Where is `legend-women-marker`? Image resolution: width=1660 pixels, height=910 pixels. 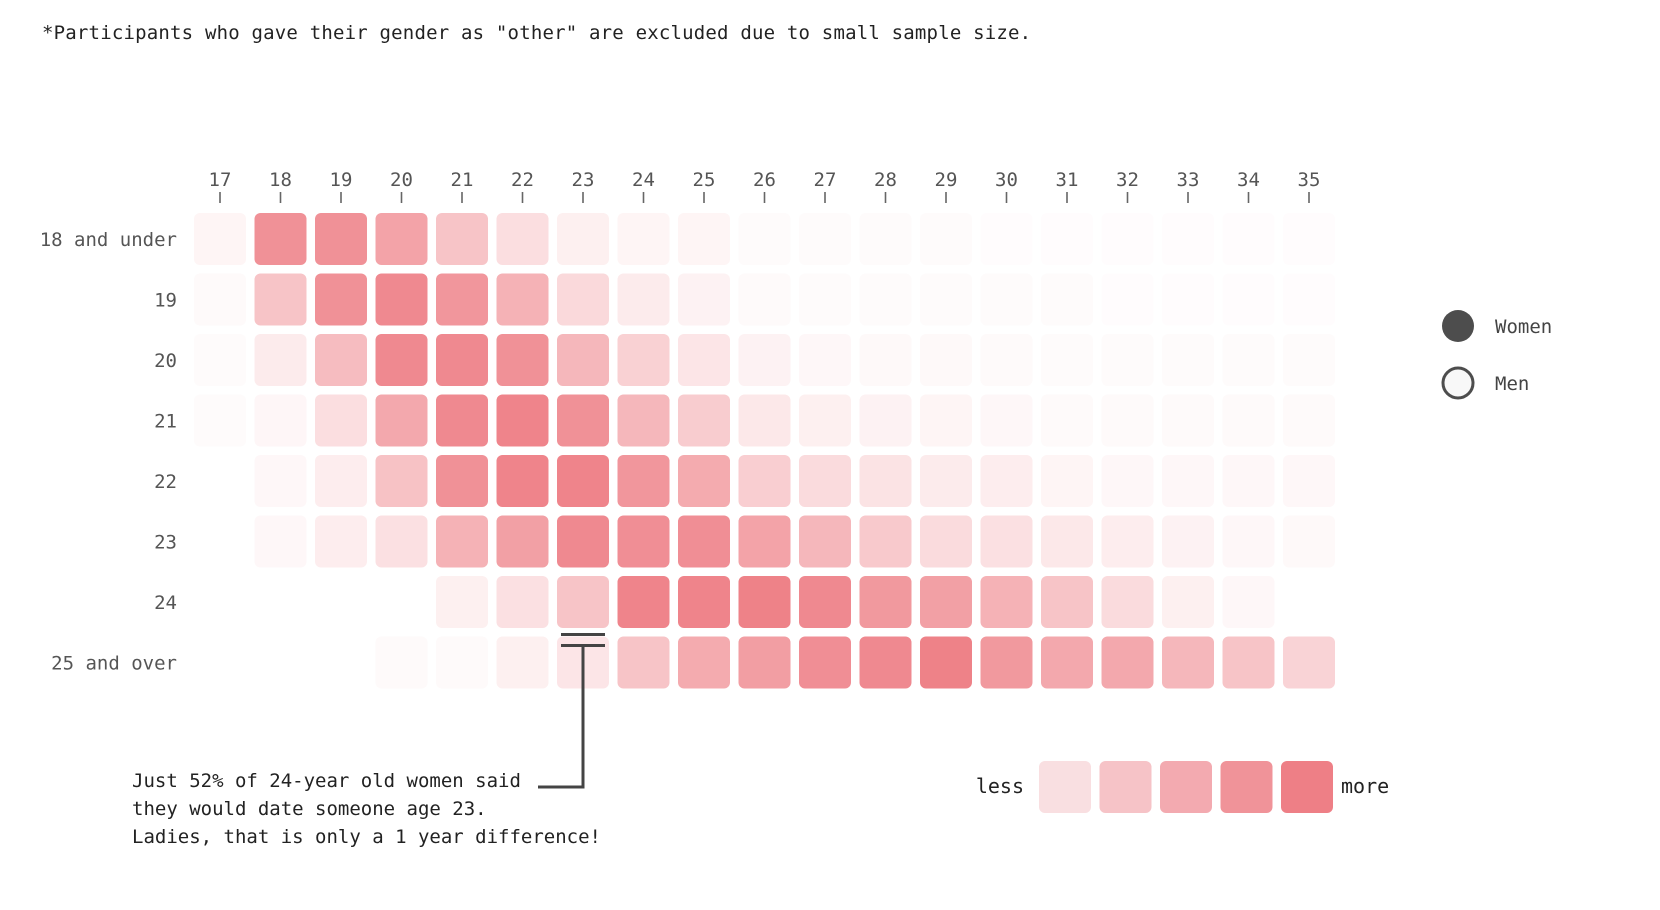 legend-women-marker is located at coordinates (1458, 326).